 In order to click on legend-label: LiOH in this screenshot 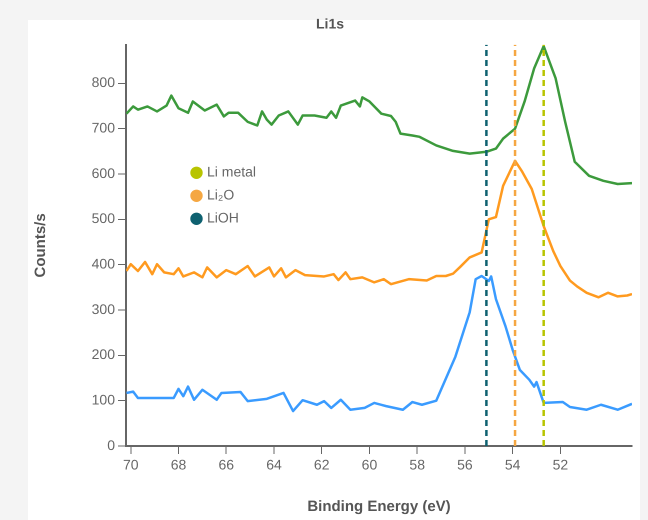, I will do `click(223, 218)`.